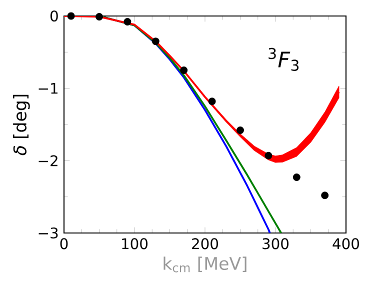 This screenshot has width=371, height=288. I want to click on y-axis-title: δ [deg], so click(21, 125).